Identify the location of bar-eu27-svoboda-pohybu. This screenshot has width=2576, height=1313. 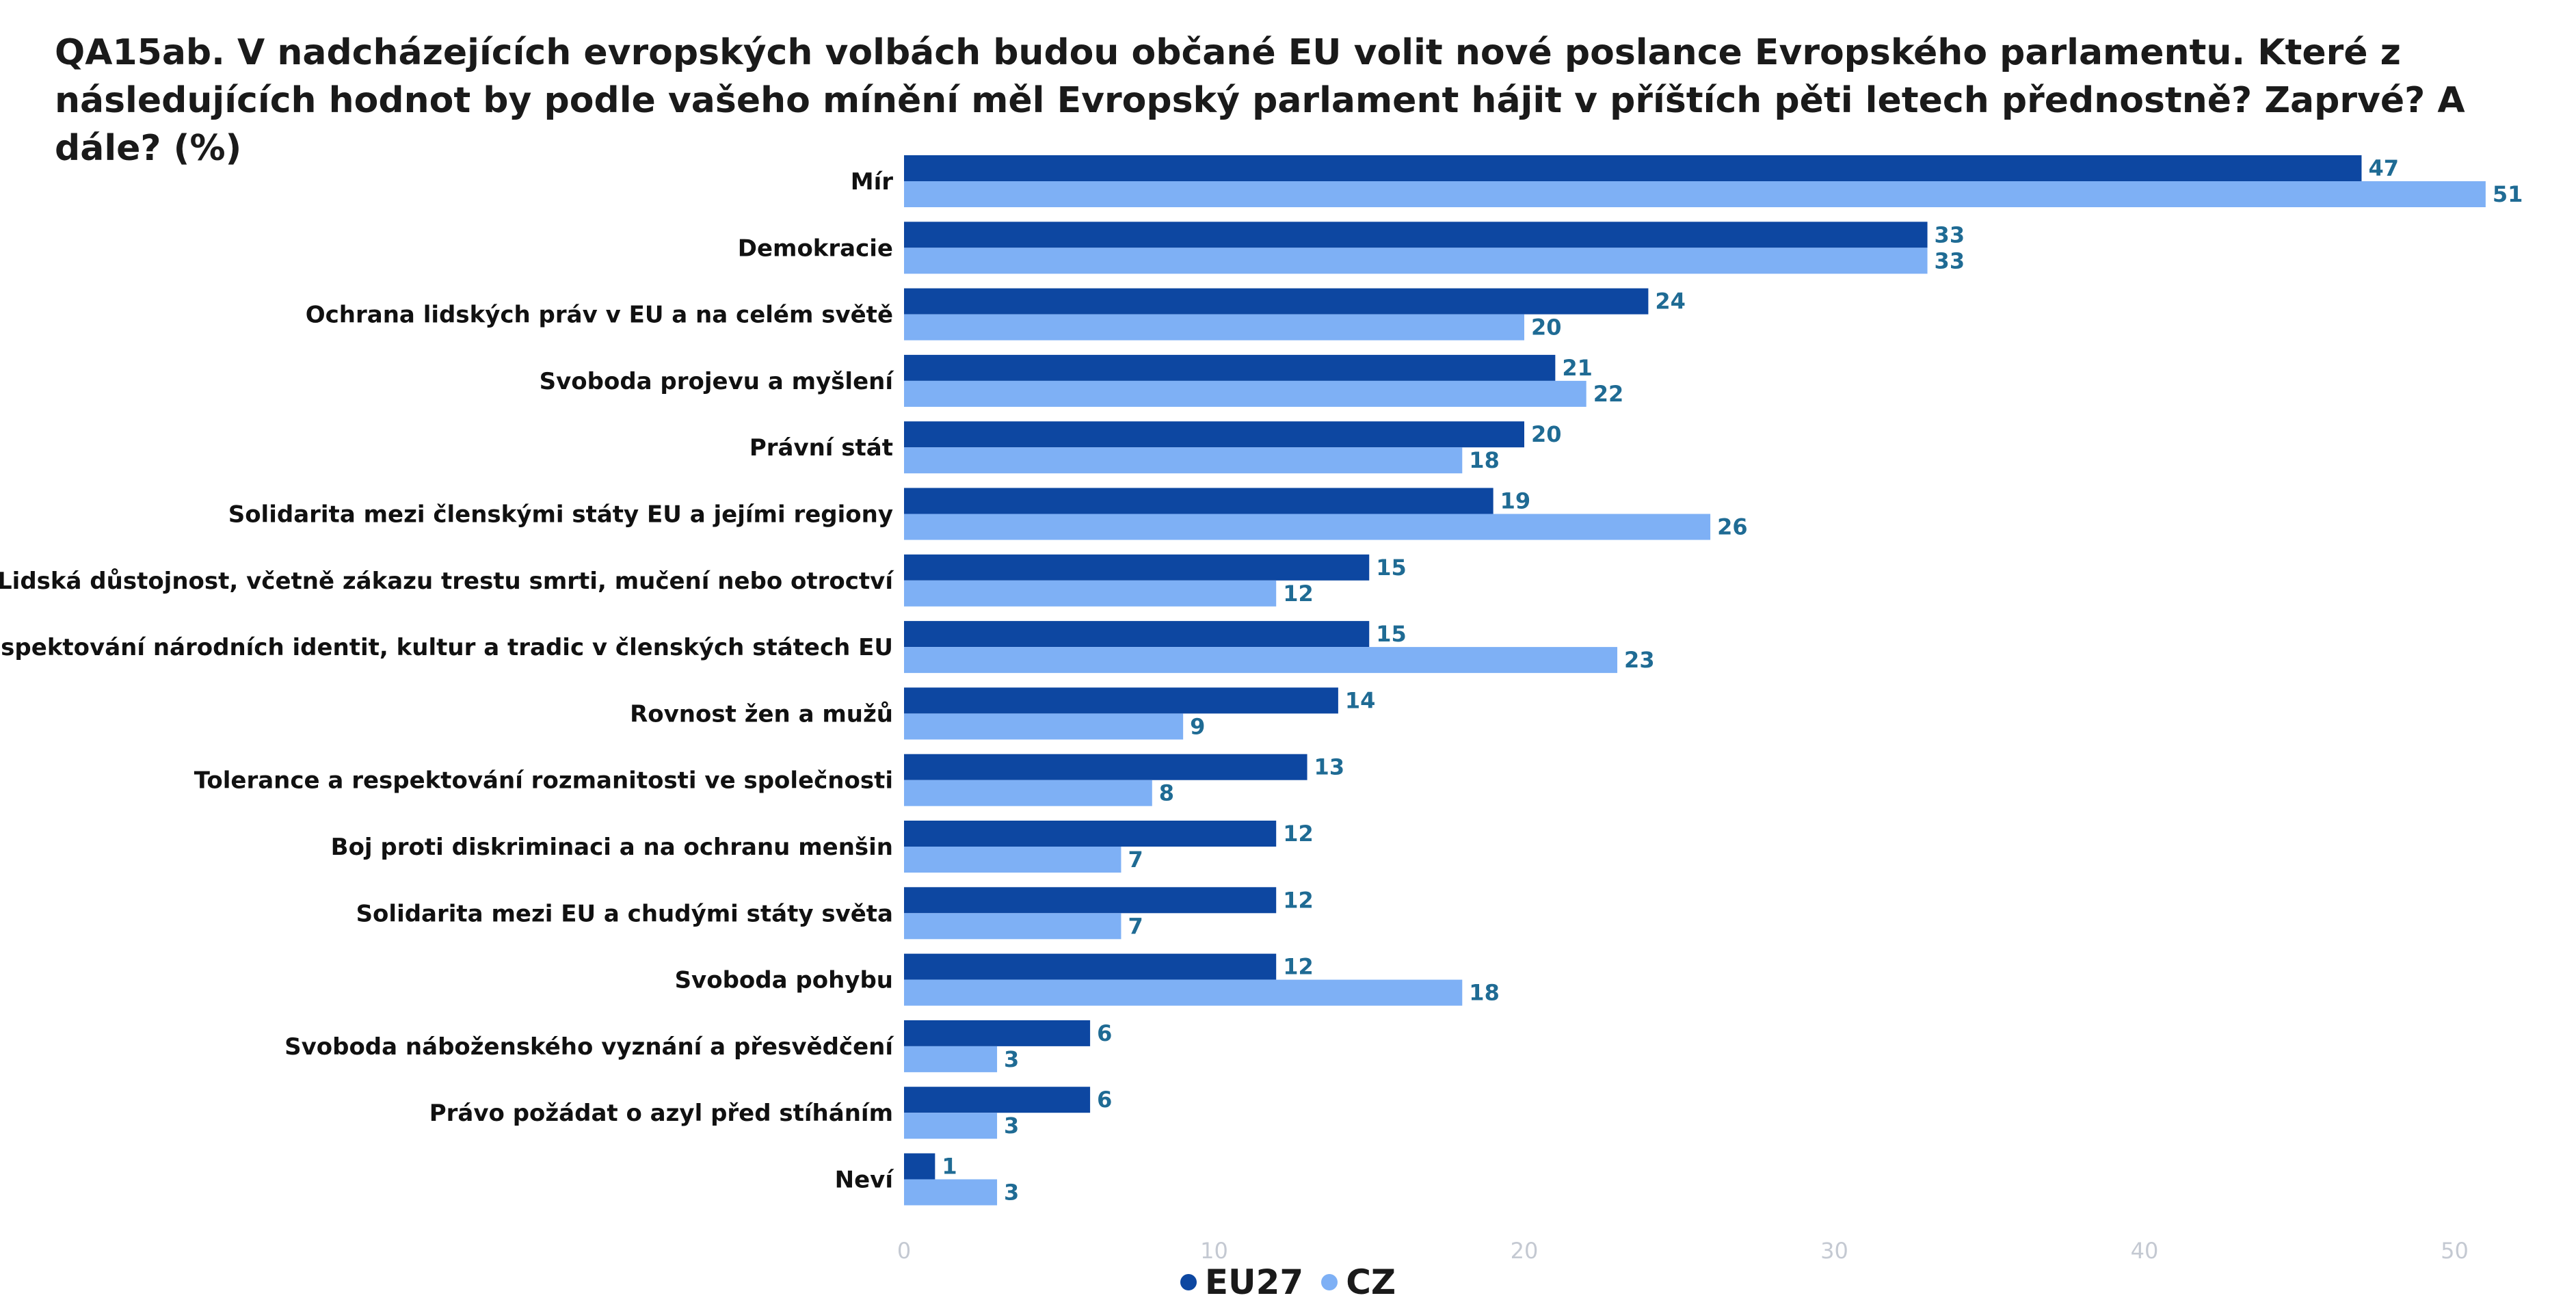
(1090, 967).